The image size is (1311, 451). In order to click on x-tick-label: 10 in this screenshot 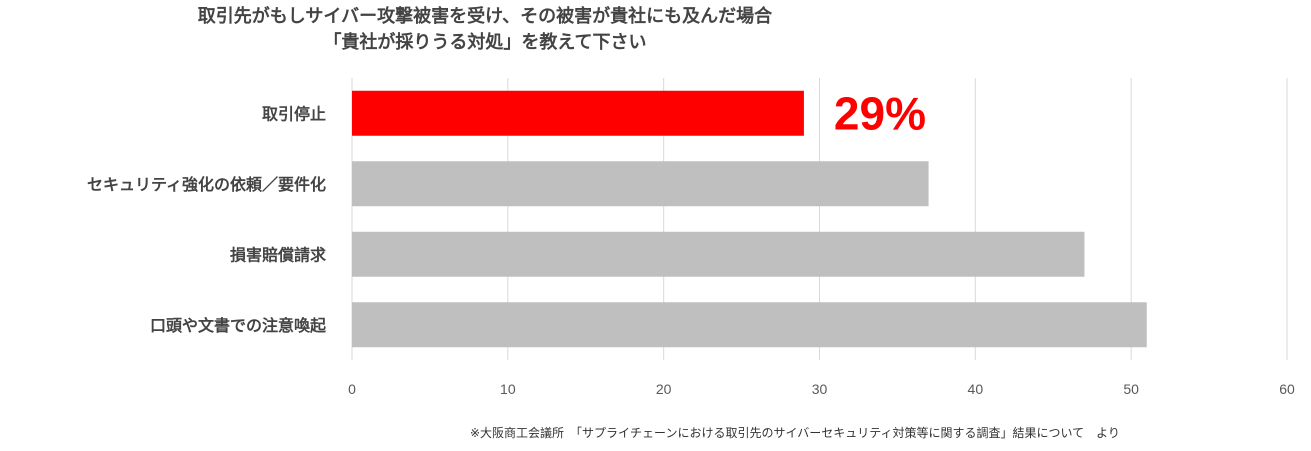, I will do `click(508, 389)`.